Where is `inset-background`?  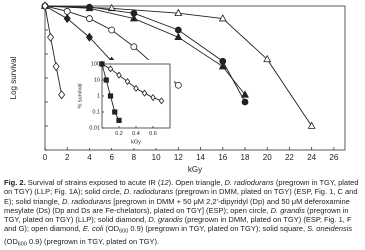
inset-background is located at coordinates (127, 104).